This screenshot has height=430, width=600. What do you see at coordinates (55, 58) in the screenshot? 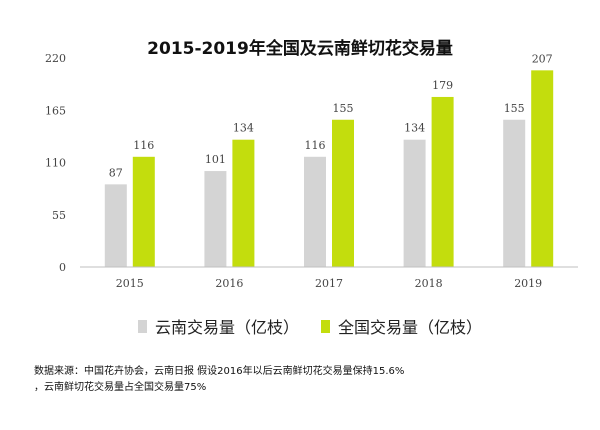
I see `y-tick-label: 220` at bounding box center [55, 58].